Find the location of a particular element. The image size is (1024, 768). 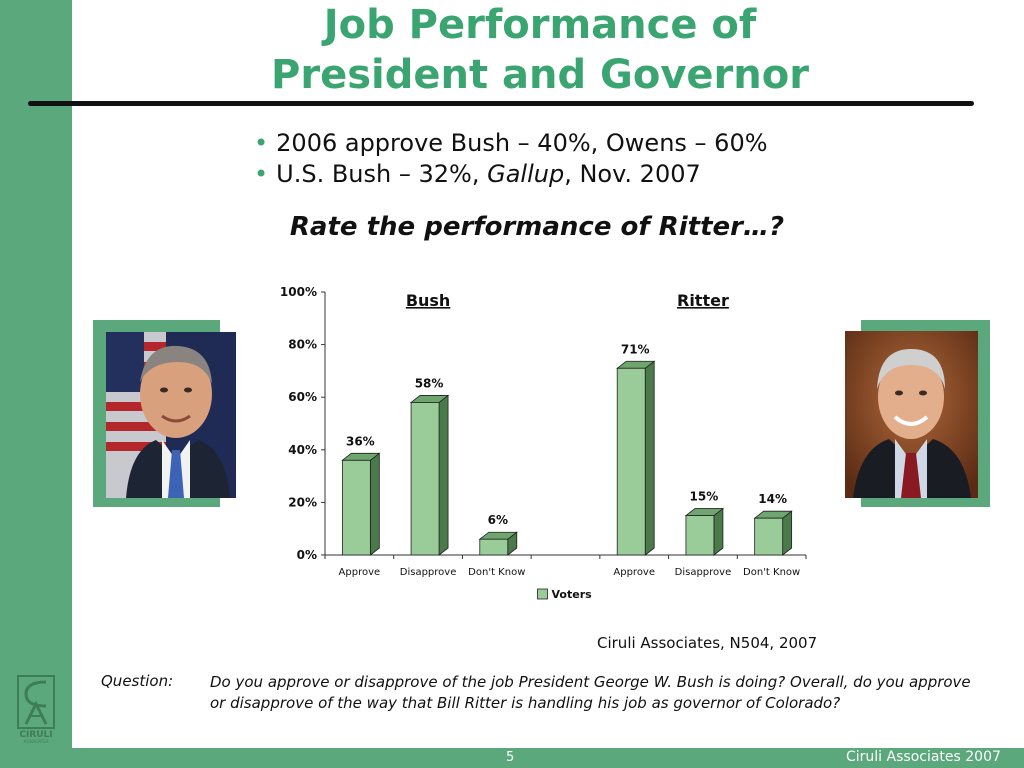

data-label: 58% is located at coordinates (429, 383).